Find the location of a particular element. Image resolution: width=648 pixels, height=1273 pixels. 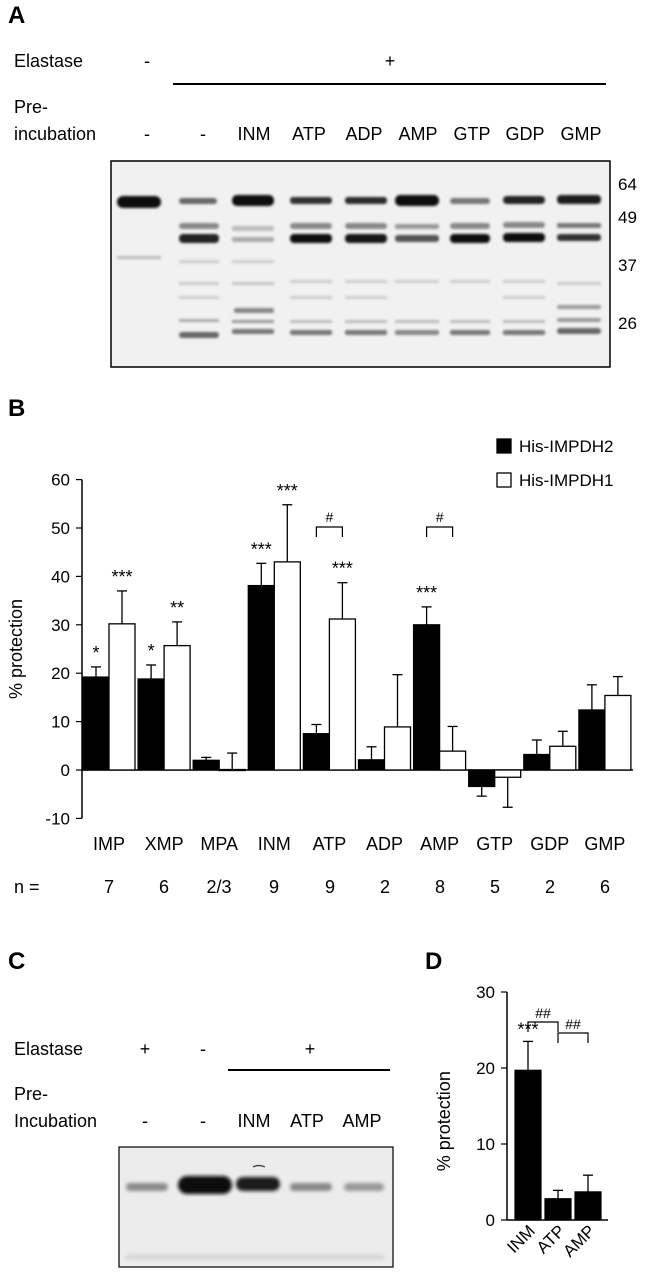

mw-marker: 64 is located at coordinates (627, 184).